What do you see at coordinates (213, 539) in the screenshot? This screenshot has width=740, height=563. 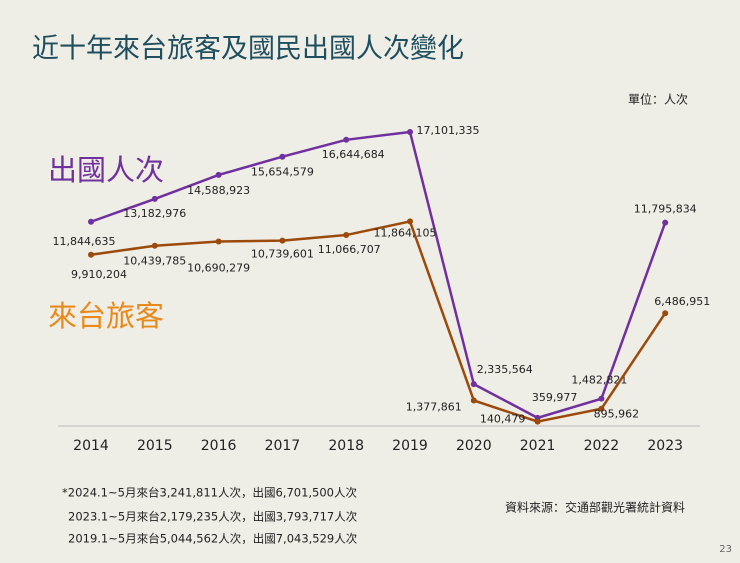 I see `note: 2019.1~5月來台5,044,562人次，出國7,043,529人次` at bounding box center [213, 539].